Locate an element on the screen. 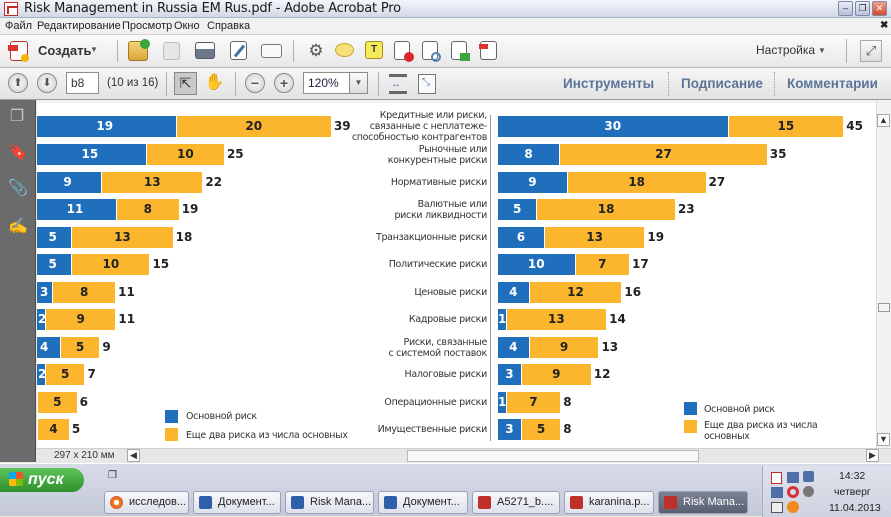 The height and width of the screenshot is (517, 891). minimize-icon: – is located at coordinates (845, 8).